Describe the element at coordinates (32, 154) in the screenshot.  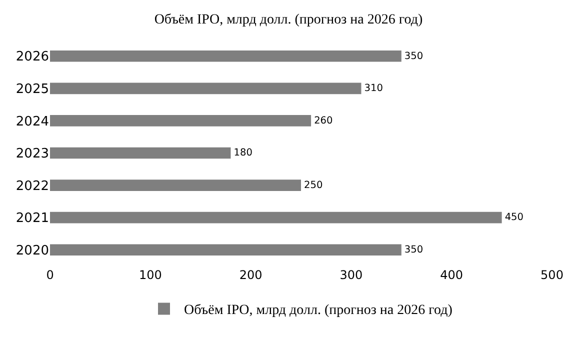
I see `y-tick-label: 2023` at that location.